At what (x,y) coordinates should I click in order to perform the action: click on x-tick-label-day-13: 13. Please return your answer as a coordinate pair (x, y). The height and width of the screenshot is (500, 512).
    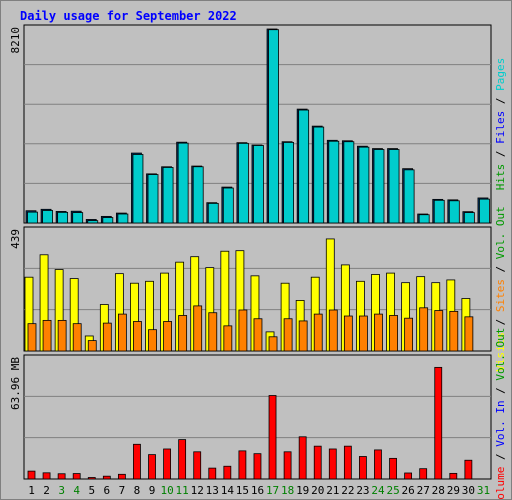
    Looking at the image, I should click on (212, 490).